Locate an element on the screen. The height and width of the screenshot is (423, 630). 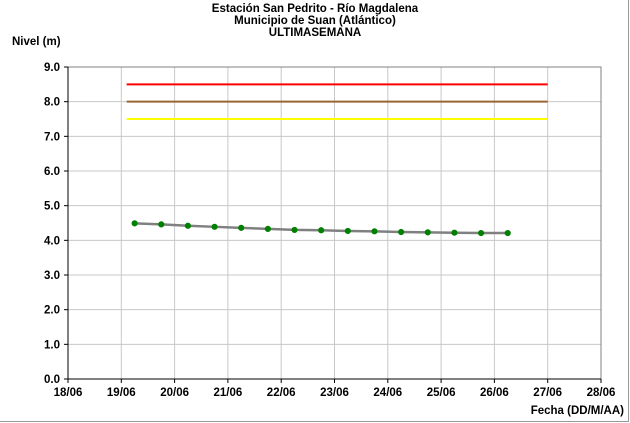
y-tick-label: 0.0 is located at coordinates (52, 380).